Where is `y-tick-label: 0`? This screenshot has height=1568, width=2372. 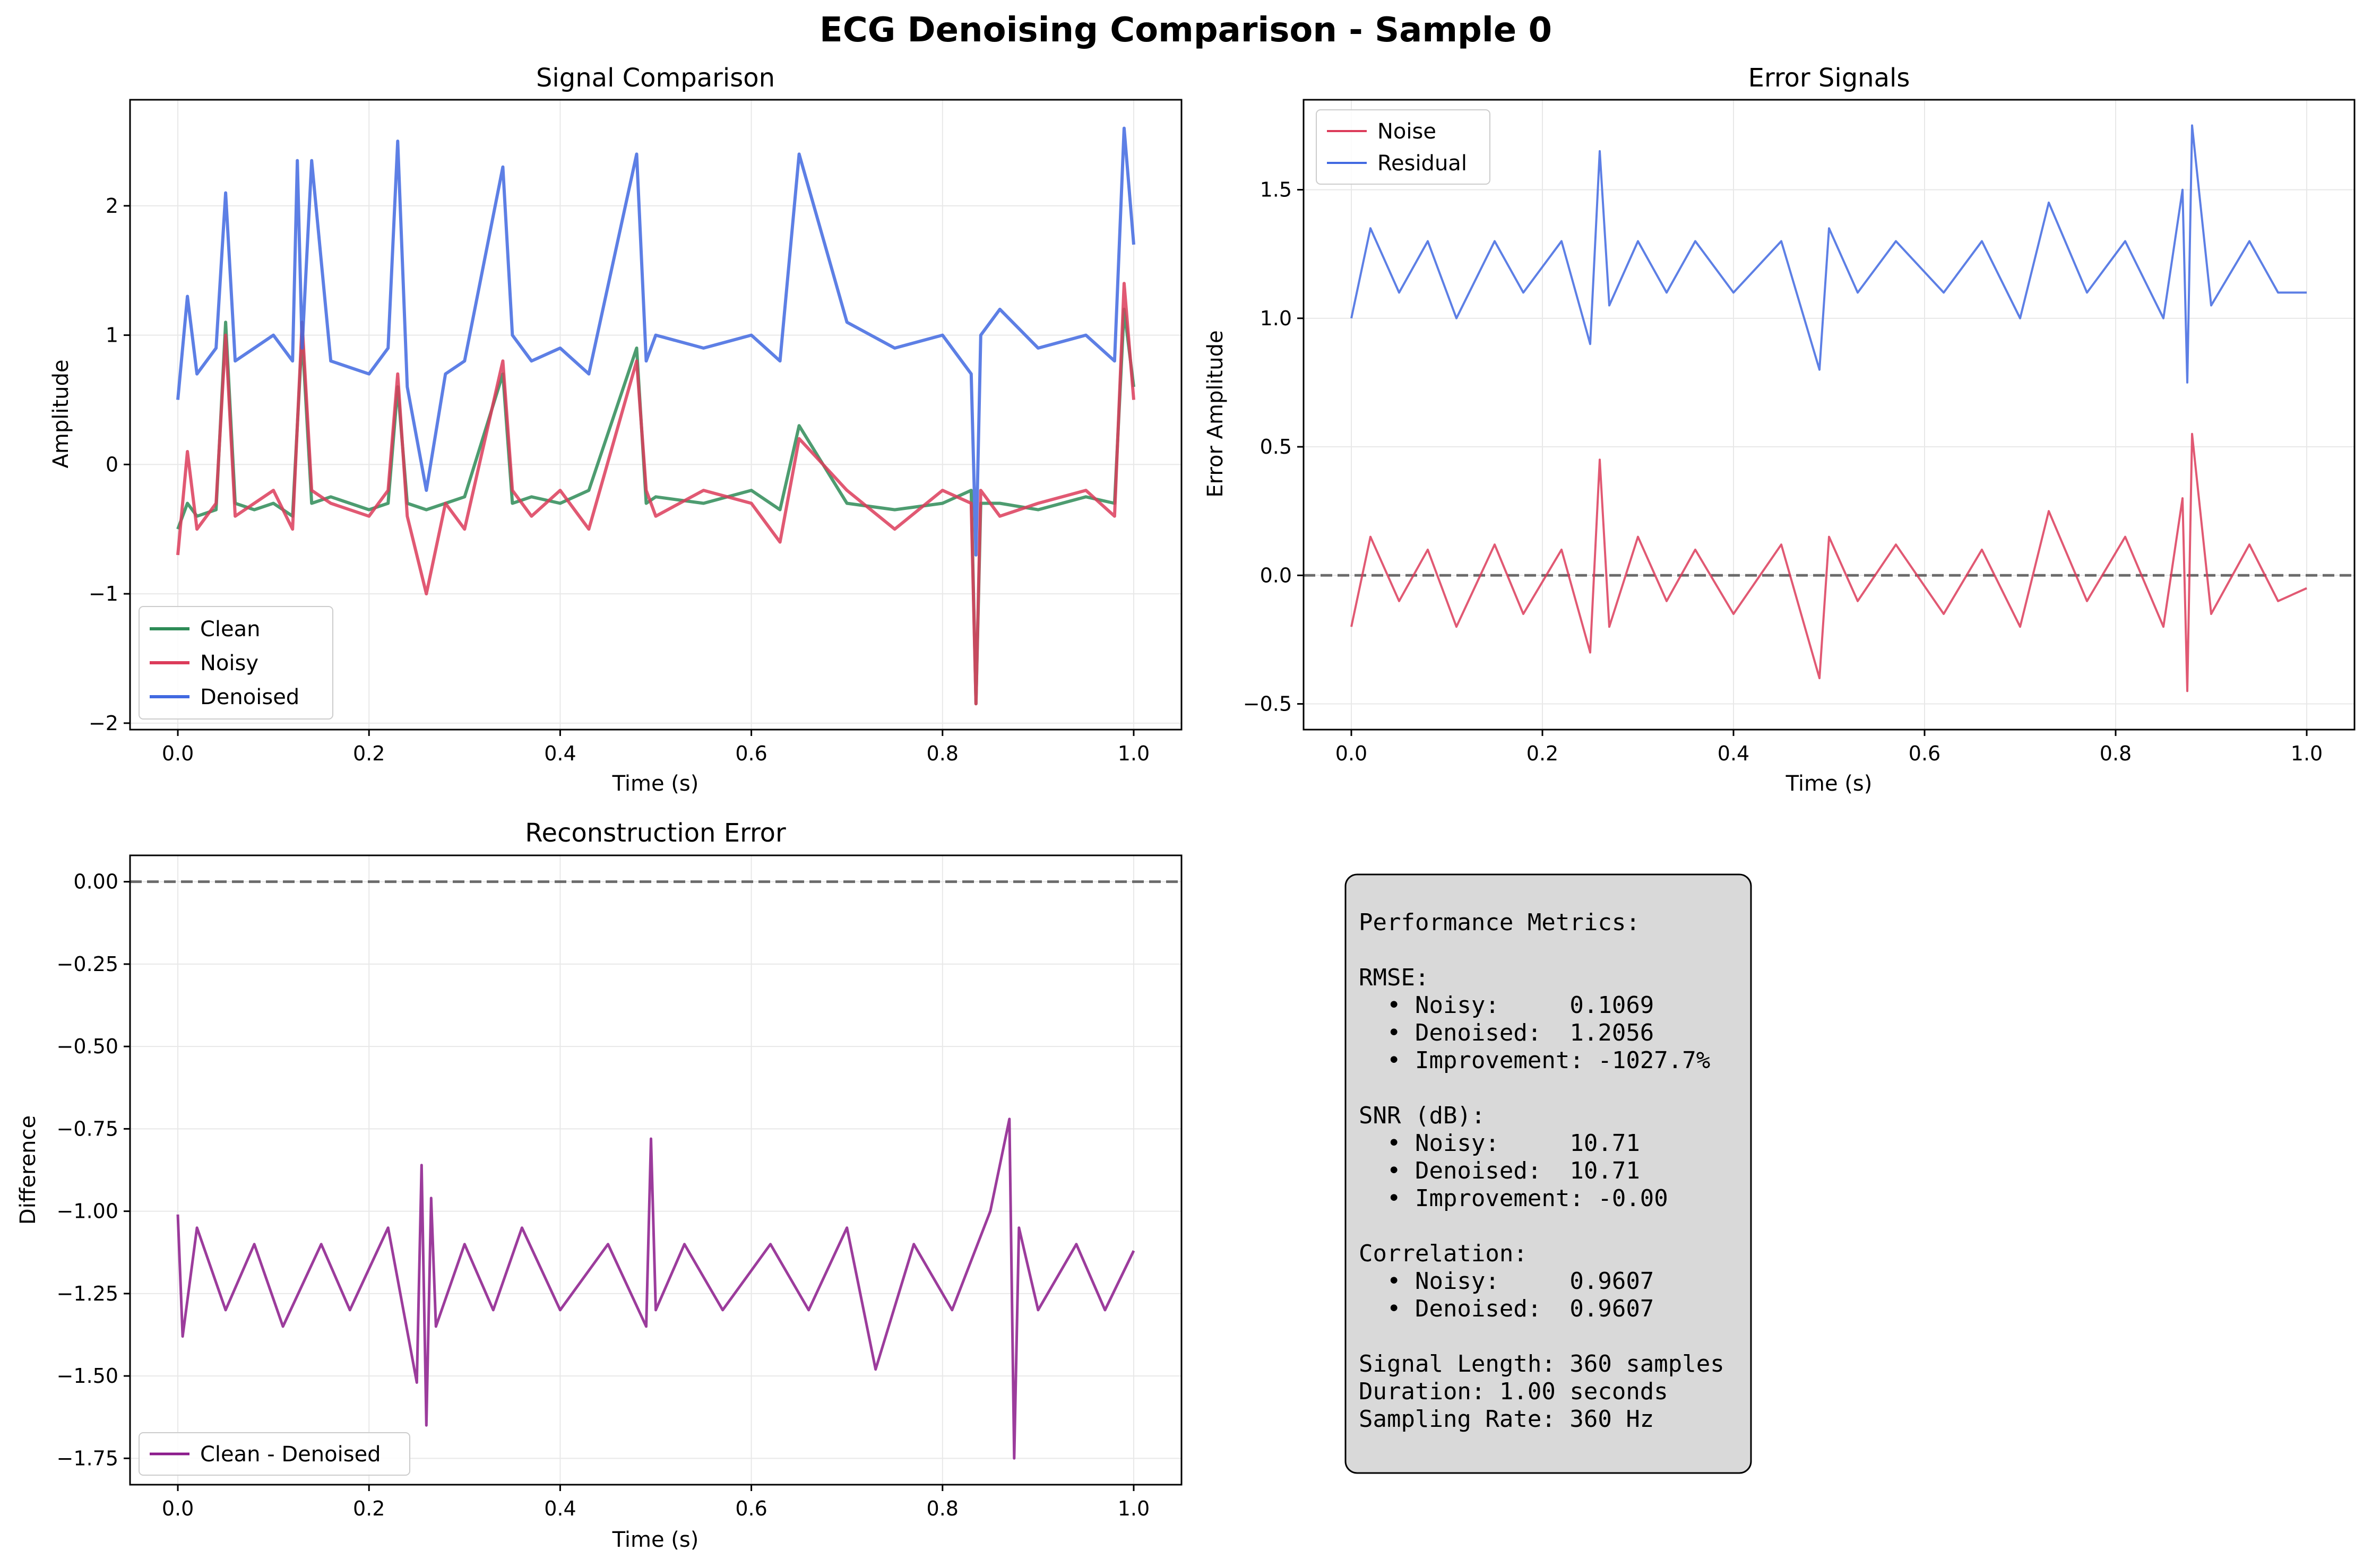
y-tick-label: 0 is located at coordinates (112, 464).